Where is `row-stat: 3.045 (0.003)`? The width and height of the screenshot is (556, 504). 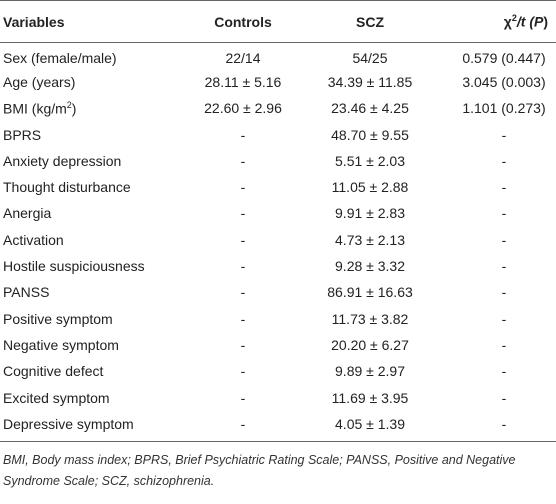 row-stat: 3.045 (0.003) is located at coordinates (504, 81).